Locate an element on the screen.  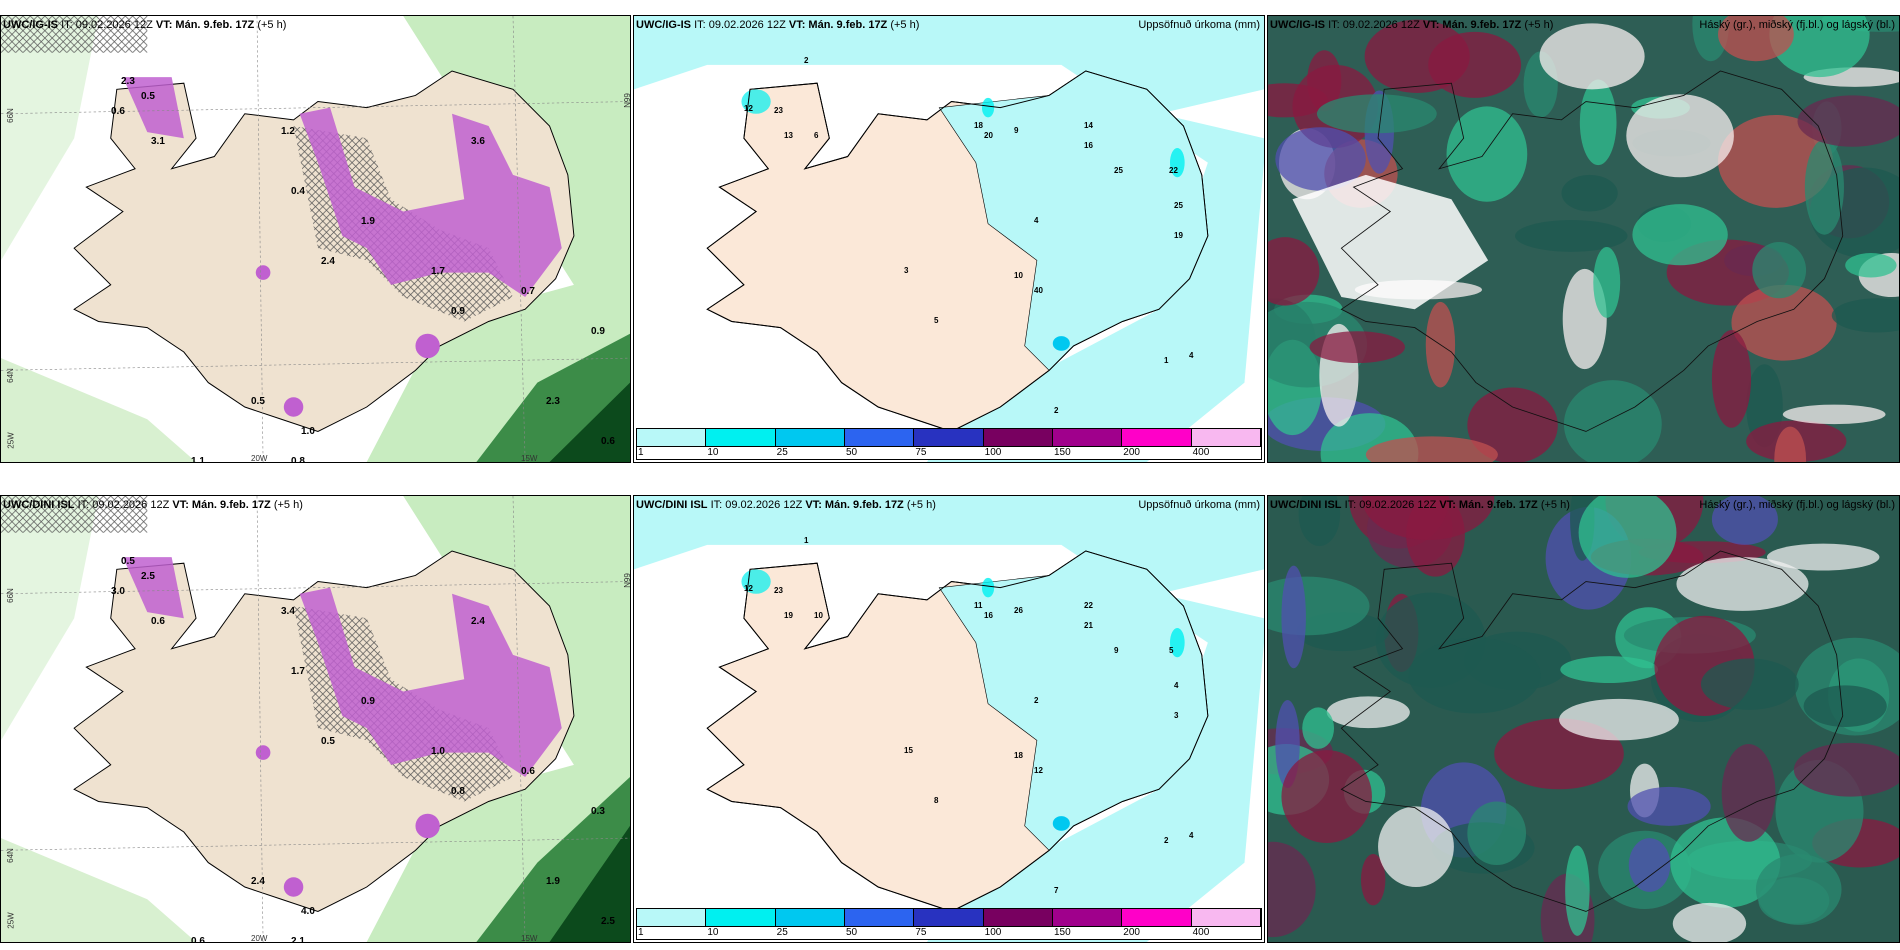
precip-value-label: 40 is located at coordinates (1038, 290).